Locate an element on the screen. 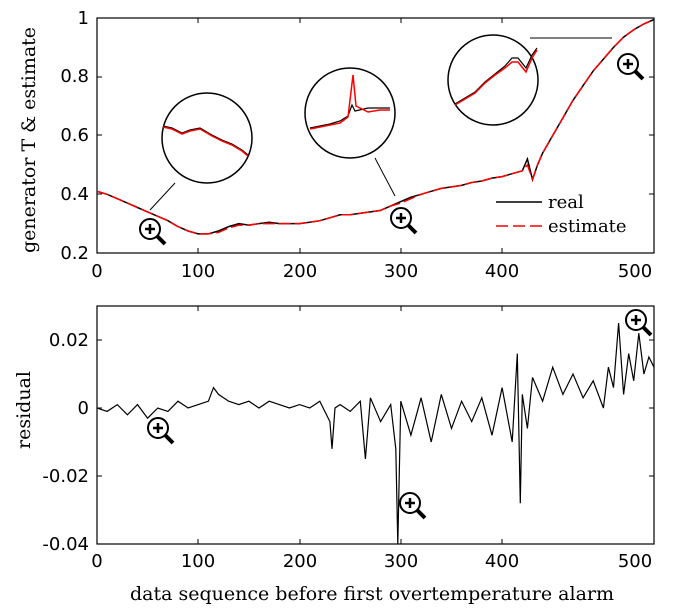  bottom-y-tick-label: -0.02 is located at coordinates (65, 476).